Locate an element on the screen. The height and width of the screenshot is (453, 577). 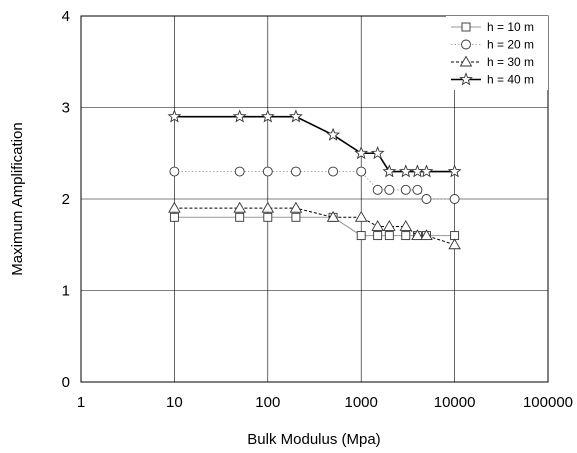
y-tick-label: 4 is located at coordinates (66, 16).